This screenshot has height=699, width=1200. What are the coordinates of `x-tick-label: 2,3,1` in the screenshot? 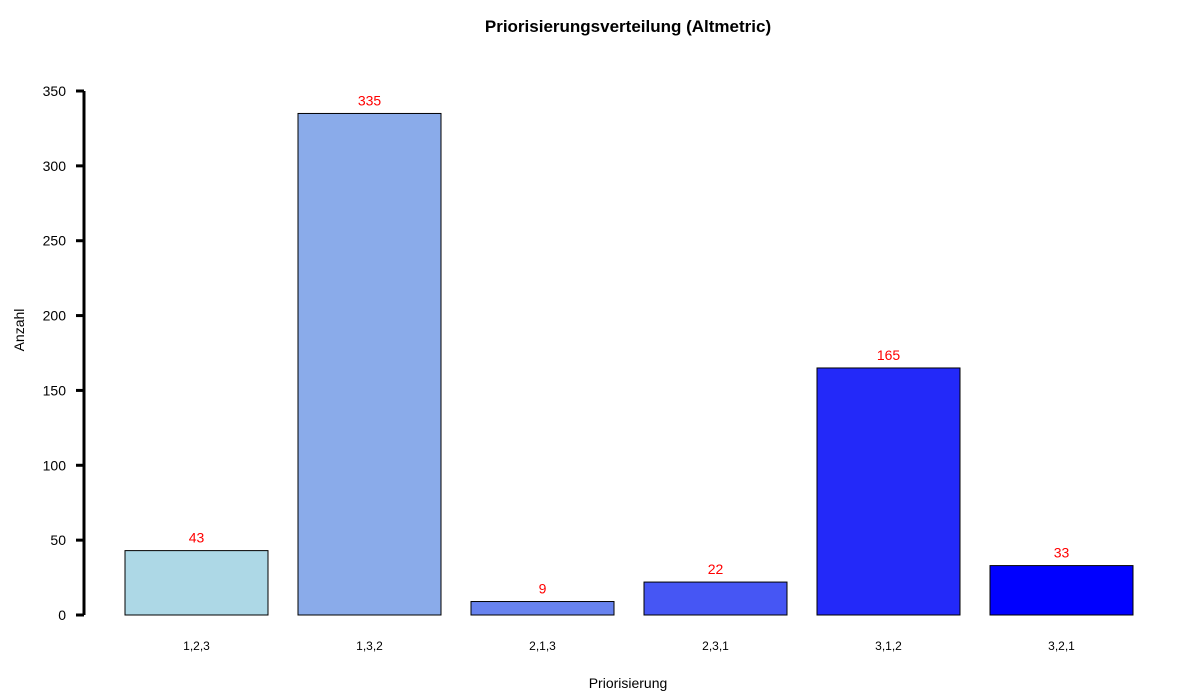 It's located at (715, 646).